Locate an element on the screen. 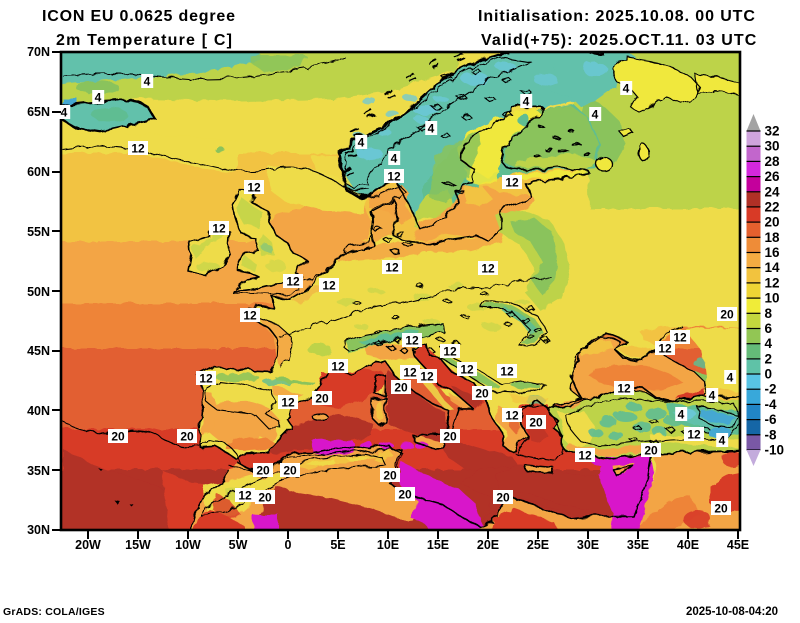 The image size is (800, 623). svg-text: 2m Temperature [ C] is located at coordinates (144, 40).